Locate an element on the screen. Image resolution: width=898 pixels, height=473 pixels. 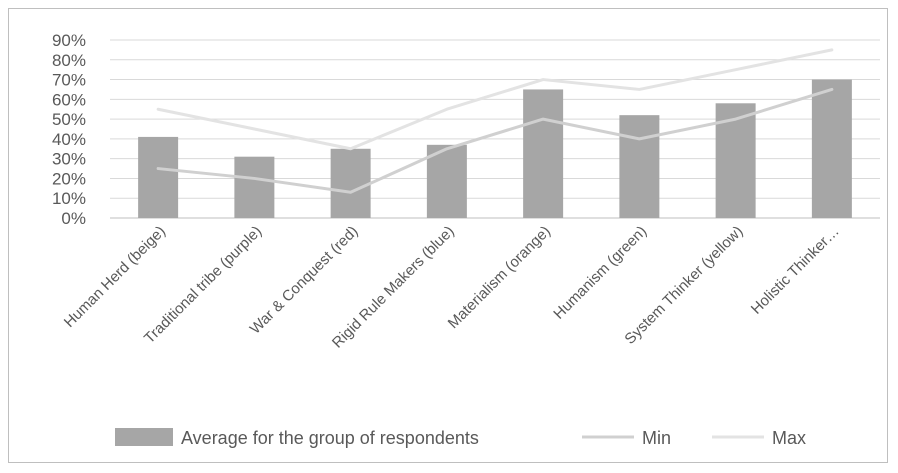
y-tick-label: 30% is located at coordinates (69, 159).